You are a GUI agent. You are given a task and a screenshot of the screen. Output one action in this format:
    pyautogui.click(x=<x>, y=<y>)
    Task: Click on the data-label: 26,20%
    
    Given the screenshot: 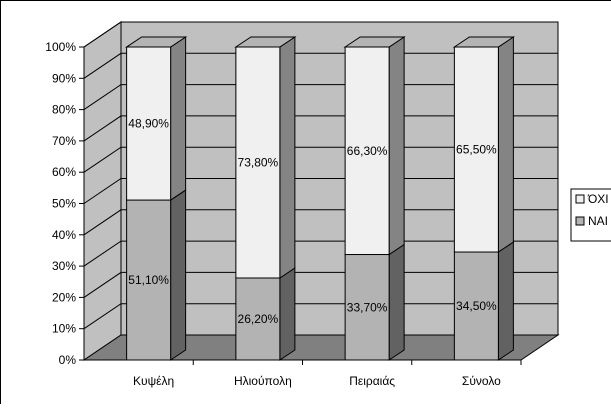 What is the action you would take?
    pyautogui.click(x=258, y=319)
    